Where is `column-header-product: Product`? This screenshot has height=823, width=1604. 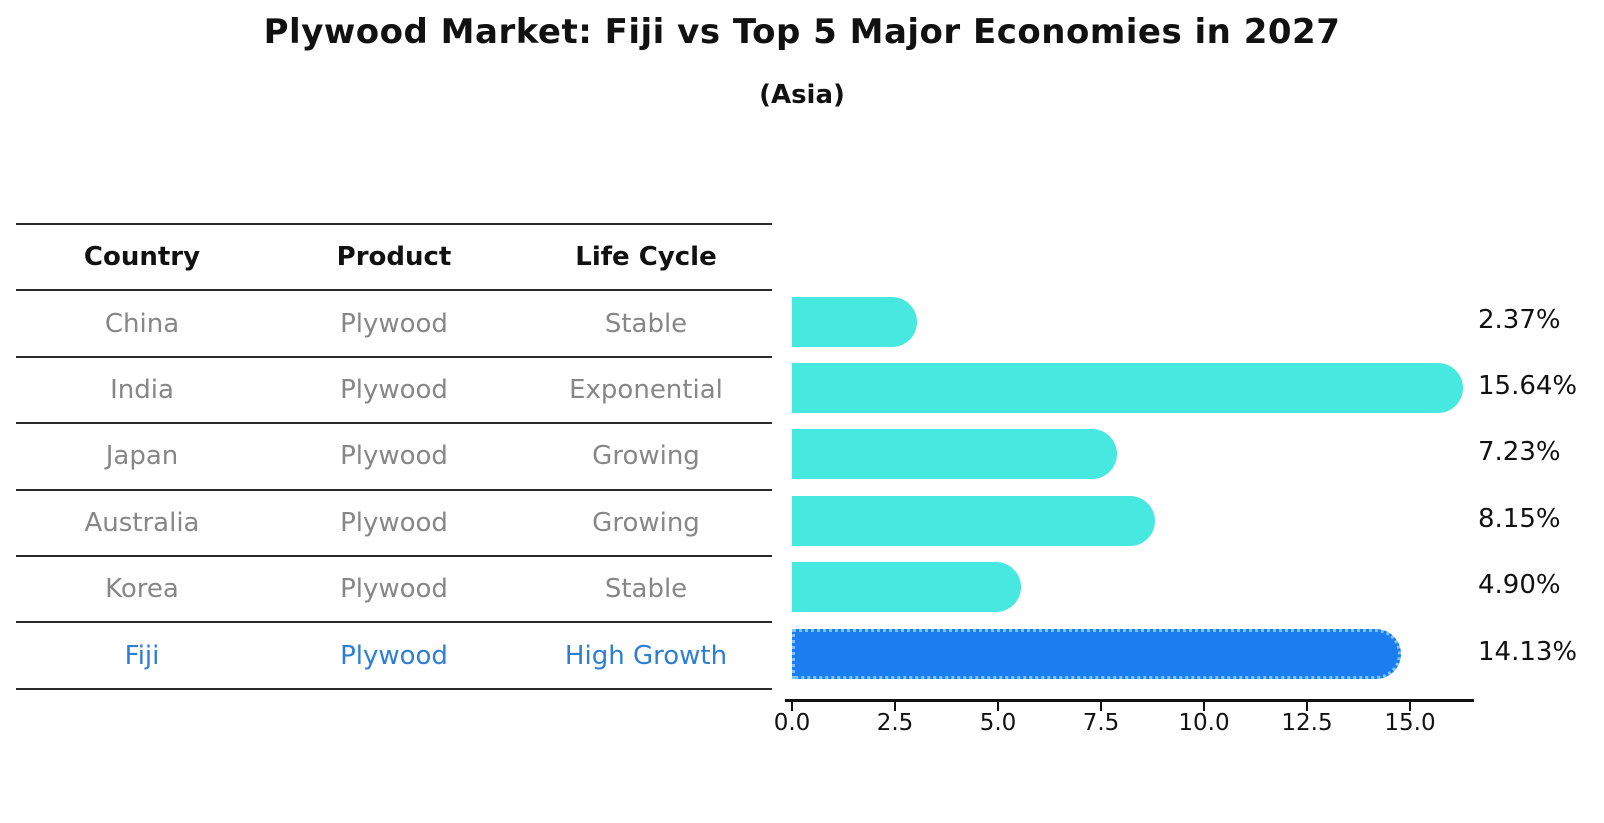 column-header-product: Product is located at coordinates (394, 257).